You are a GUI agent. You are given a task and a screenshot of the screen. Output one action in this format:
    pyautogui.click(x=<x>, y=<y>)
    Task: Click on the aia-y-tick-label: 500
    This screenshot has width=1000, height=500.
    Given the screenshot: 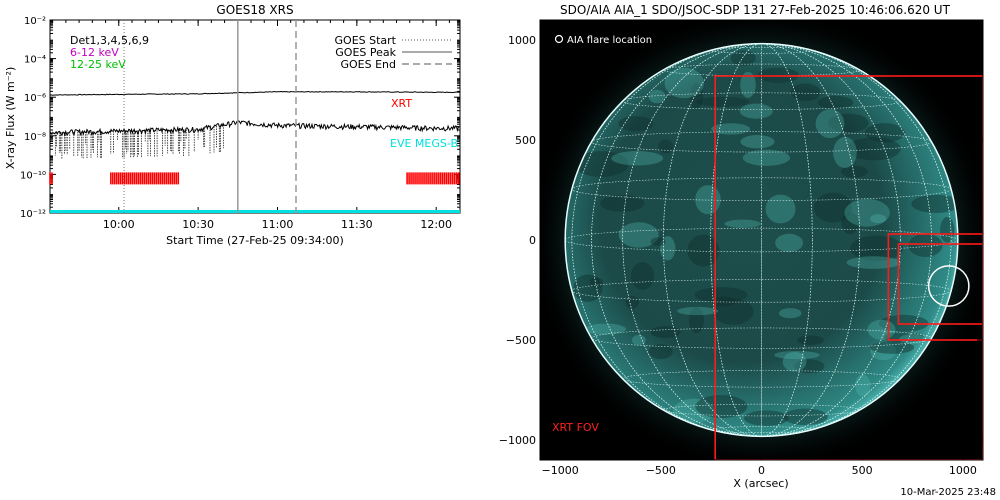 What is the action you would take?
    pyautogui.click(x=525, y=140)
    